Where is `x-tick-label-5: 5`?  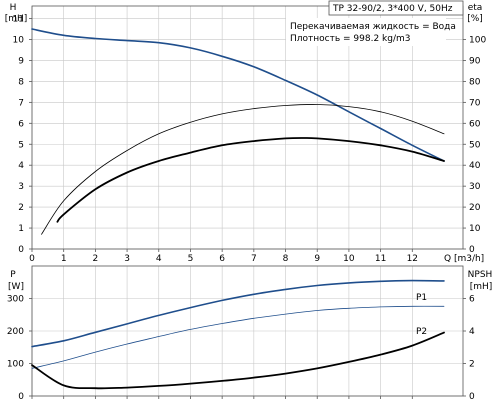 x-tick-label-5: 5 is located at coordinates (191, 259).